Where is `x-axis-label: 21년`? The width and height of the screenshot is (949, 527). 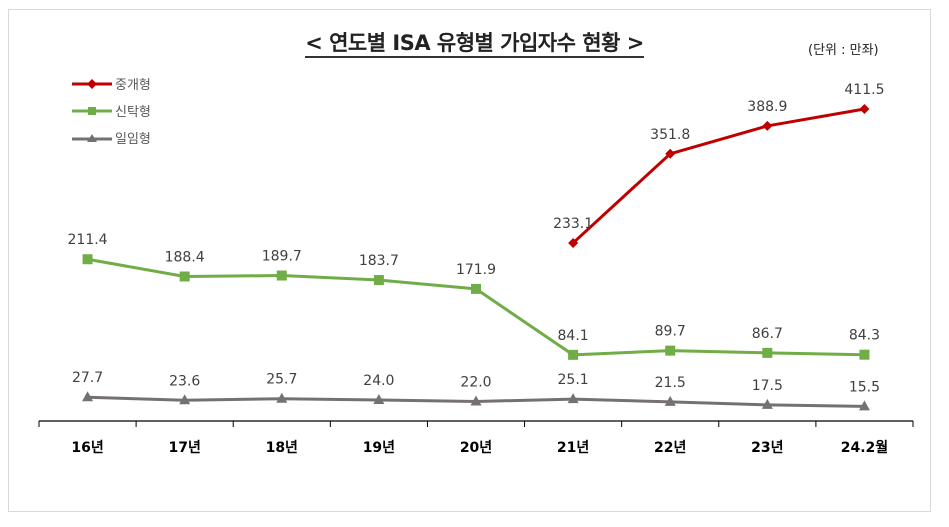 x-axis-label: 21년 is located at coordinates (573, 448).